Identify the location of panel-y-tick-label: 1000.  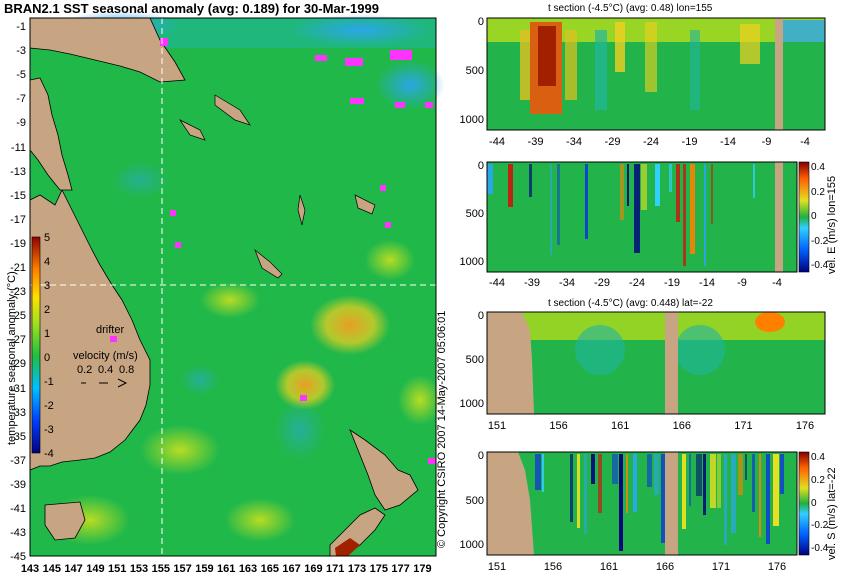
(471, 545).